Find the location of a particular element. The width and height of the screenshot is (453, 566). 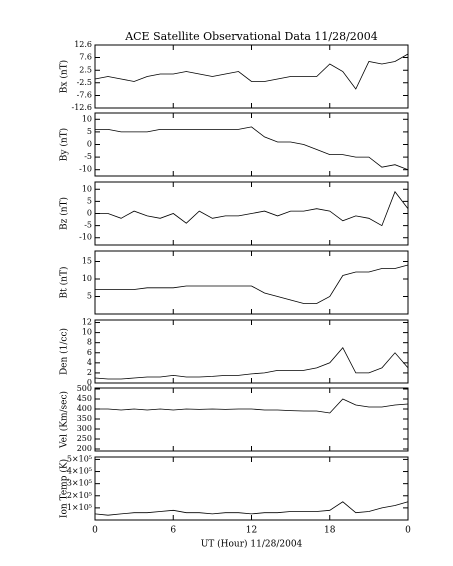

y-tick-label: 2.5 is located at coordinates (85, 69).